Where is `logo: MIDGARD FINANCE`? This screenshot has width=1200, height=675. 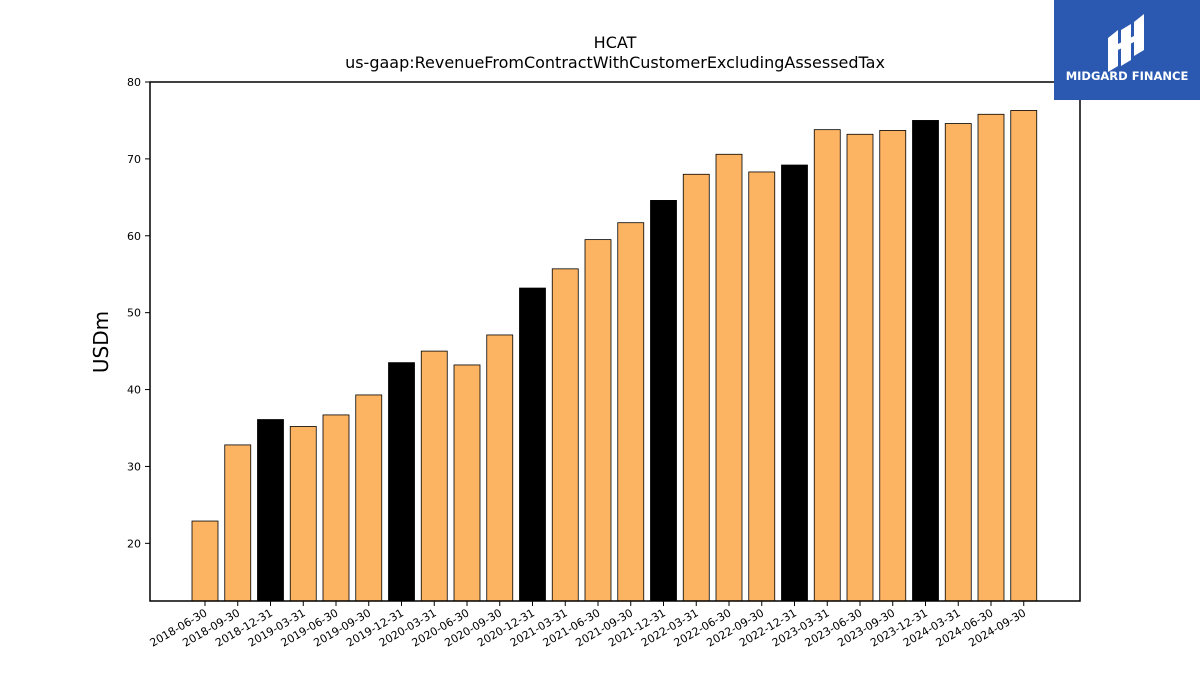
logo: MIDGARD FINANCE is located at coordinates (1127, 50).